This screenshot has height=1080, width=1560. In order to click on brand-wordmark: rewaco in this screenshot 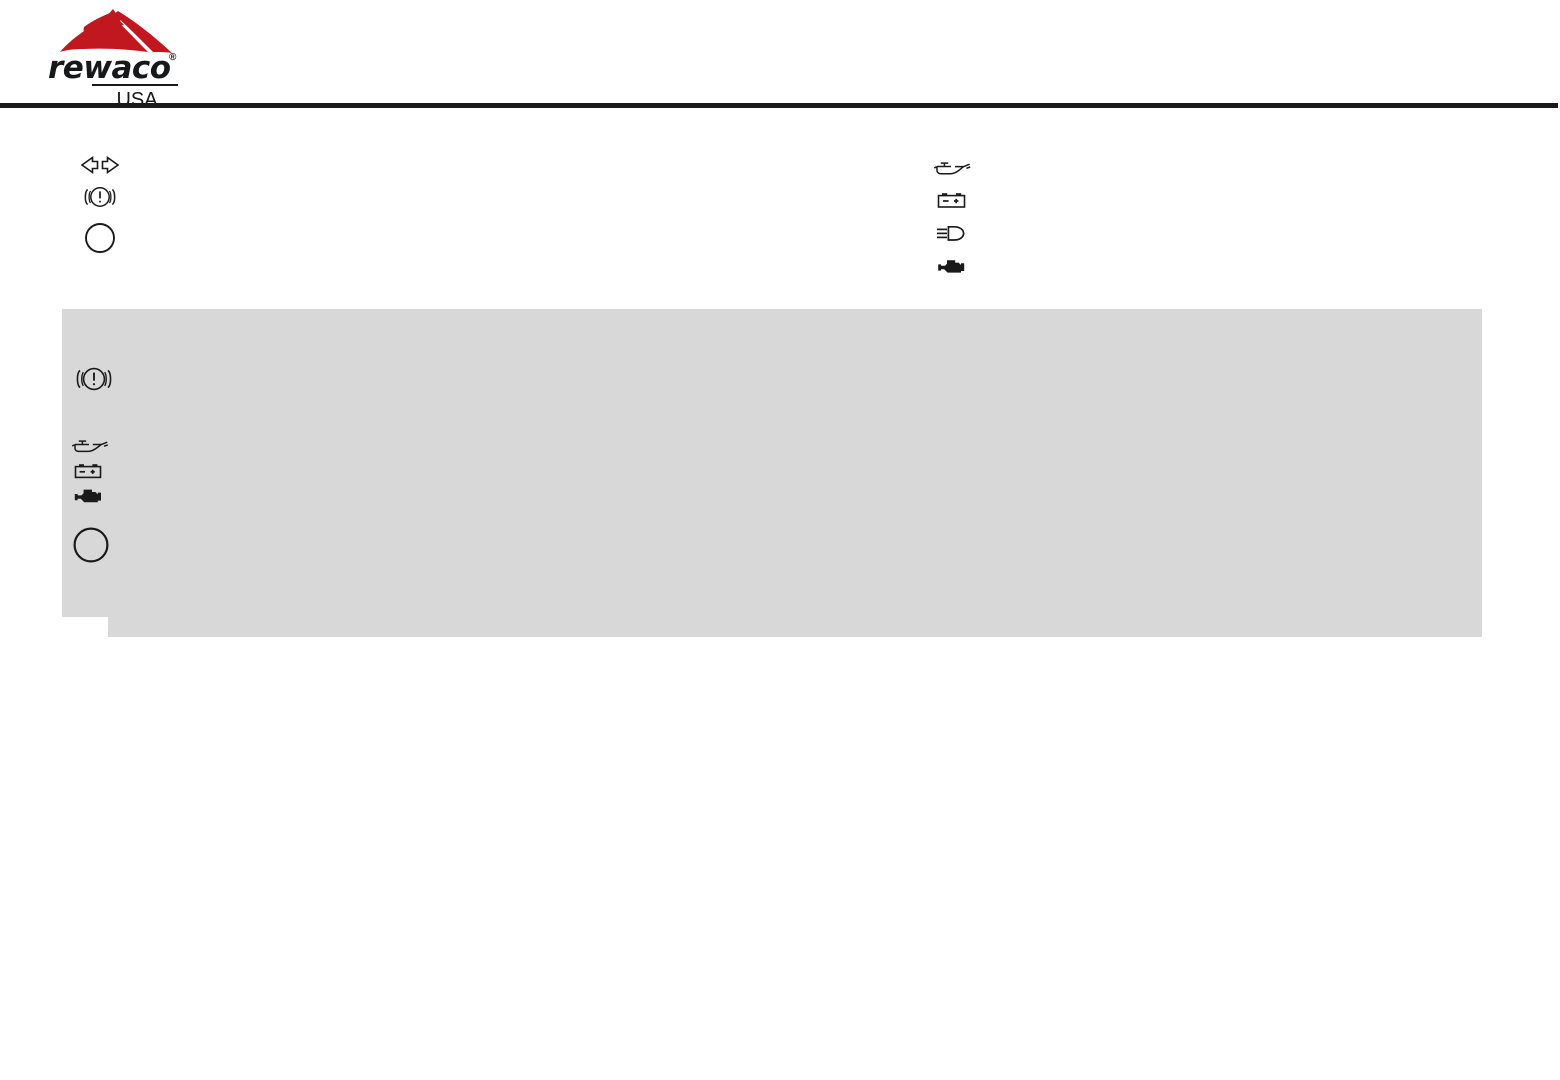, I will do `click(109, 68)`.